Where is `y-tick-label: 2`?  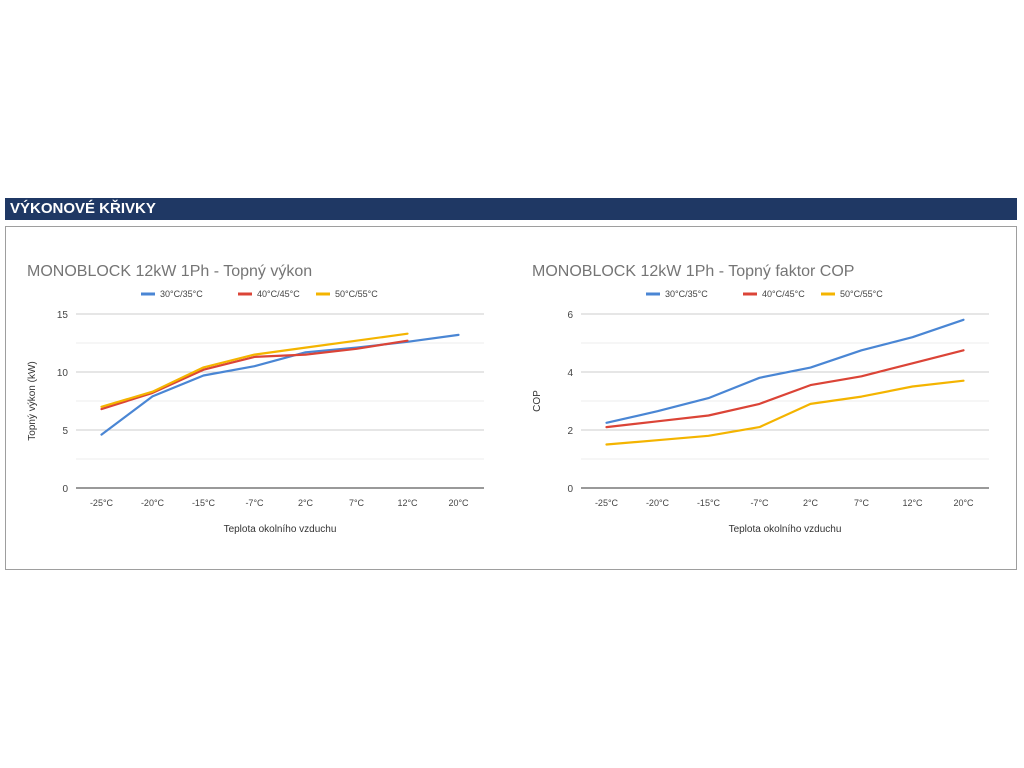 y-tick-label: 2 is located at coordinates (570, 431).